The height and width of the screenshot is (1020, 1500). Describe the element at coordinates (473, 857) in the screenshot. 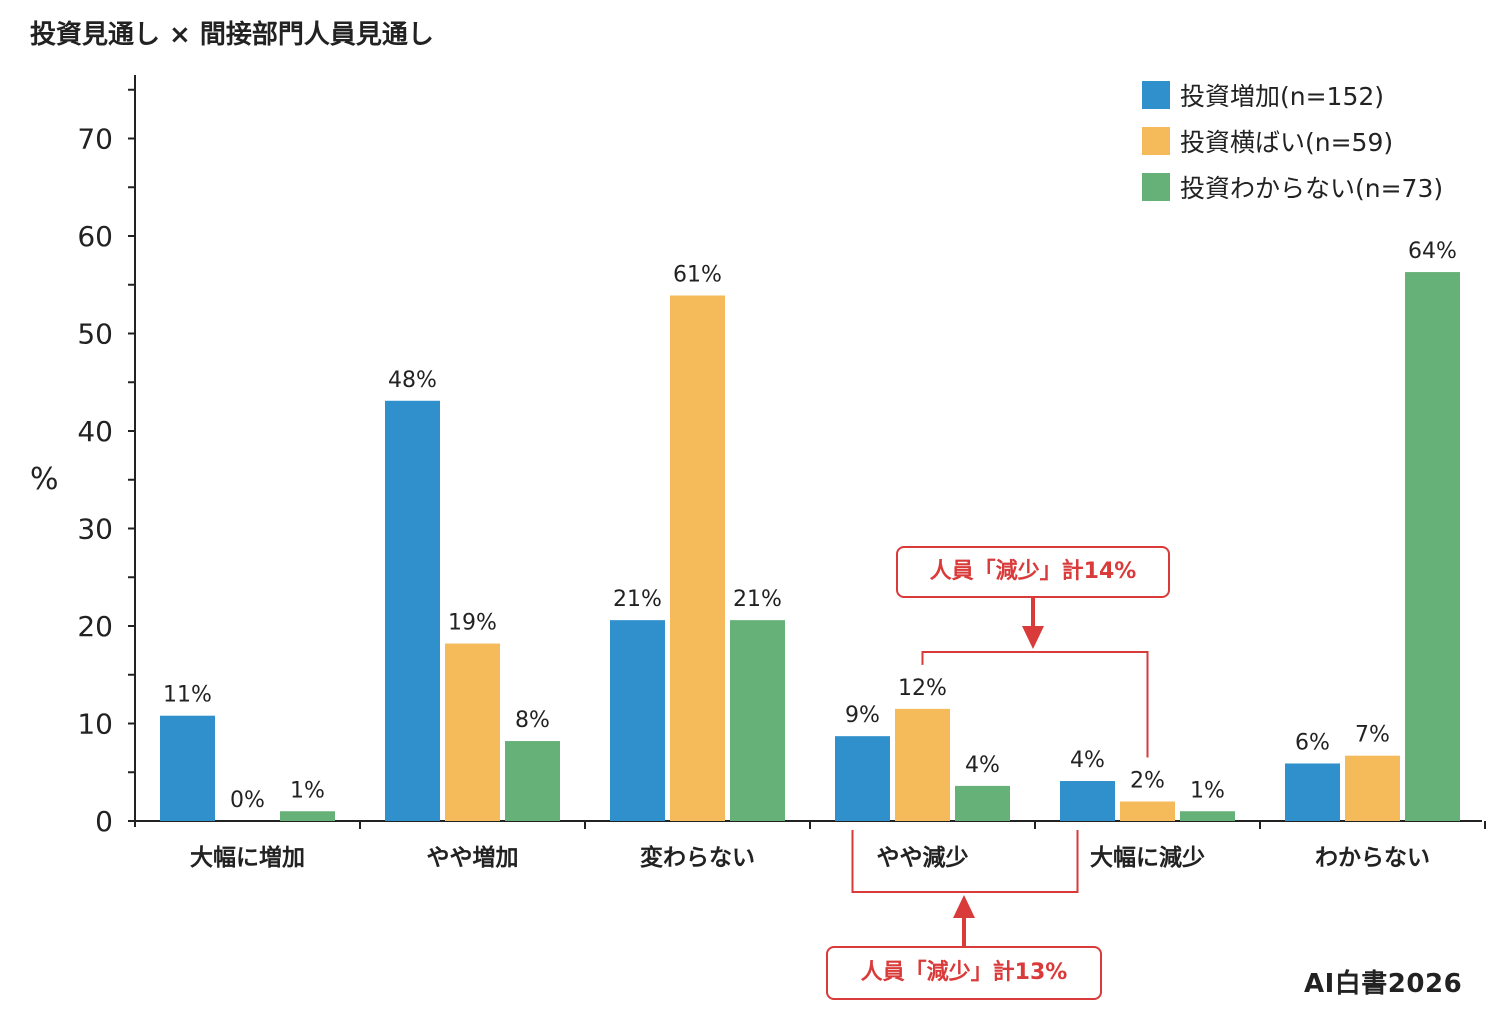

I see `x-tick-label: やや増加` at that location.